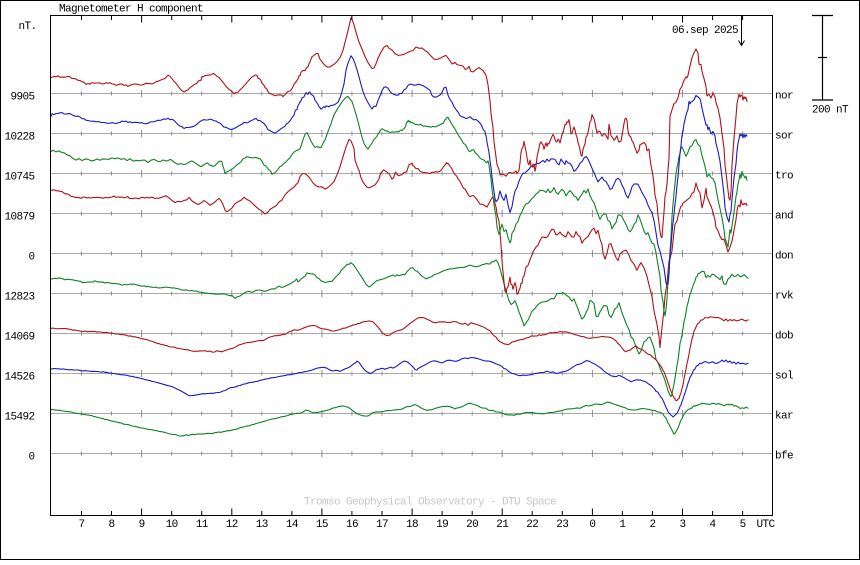 This screenshot has height=565, width=860. Describe the element at coordinates (652, 525) in the screenshot. I see `svg-text: 2` at that location.